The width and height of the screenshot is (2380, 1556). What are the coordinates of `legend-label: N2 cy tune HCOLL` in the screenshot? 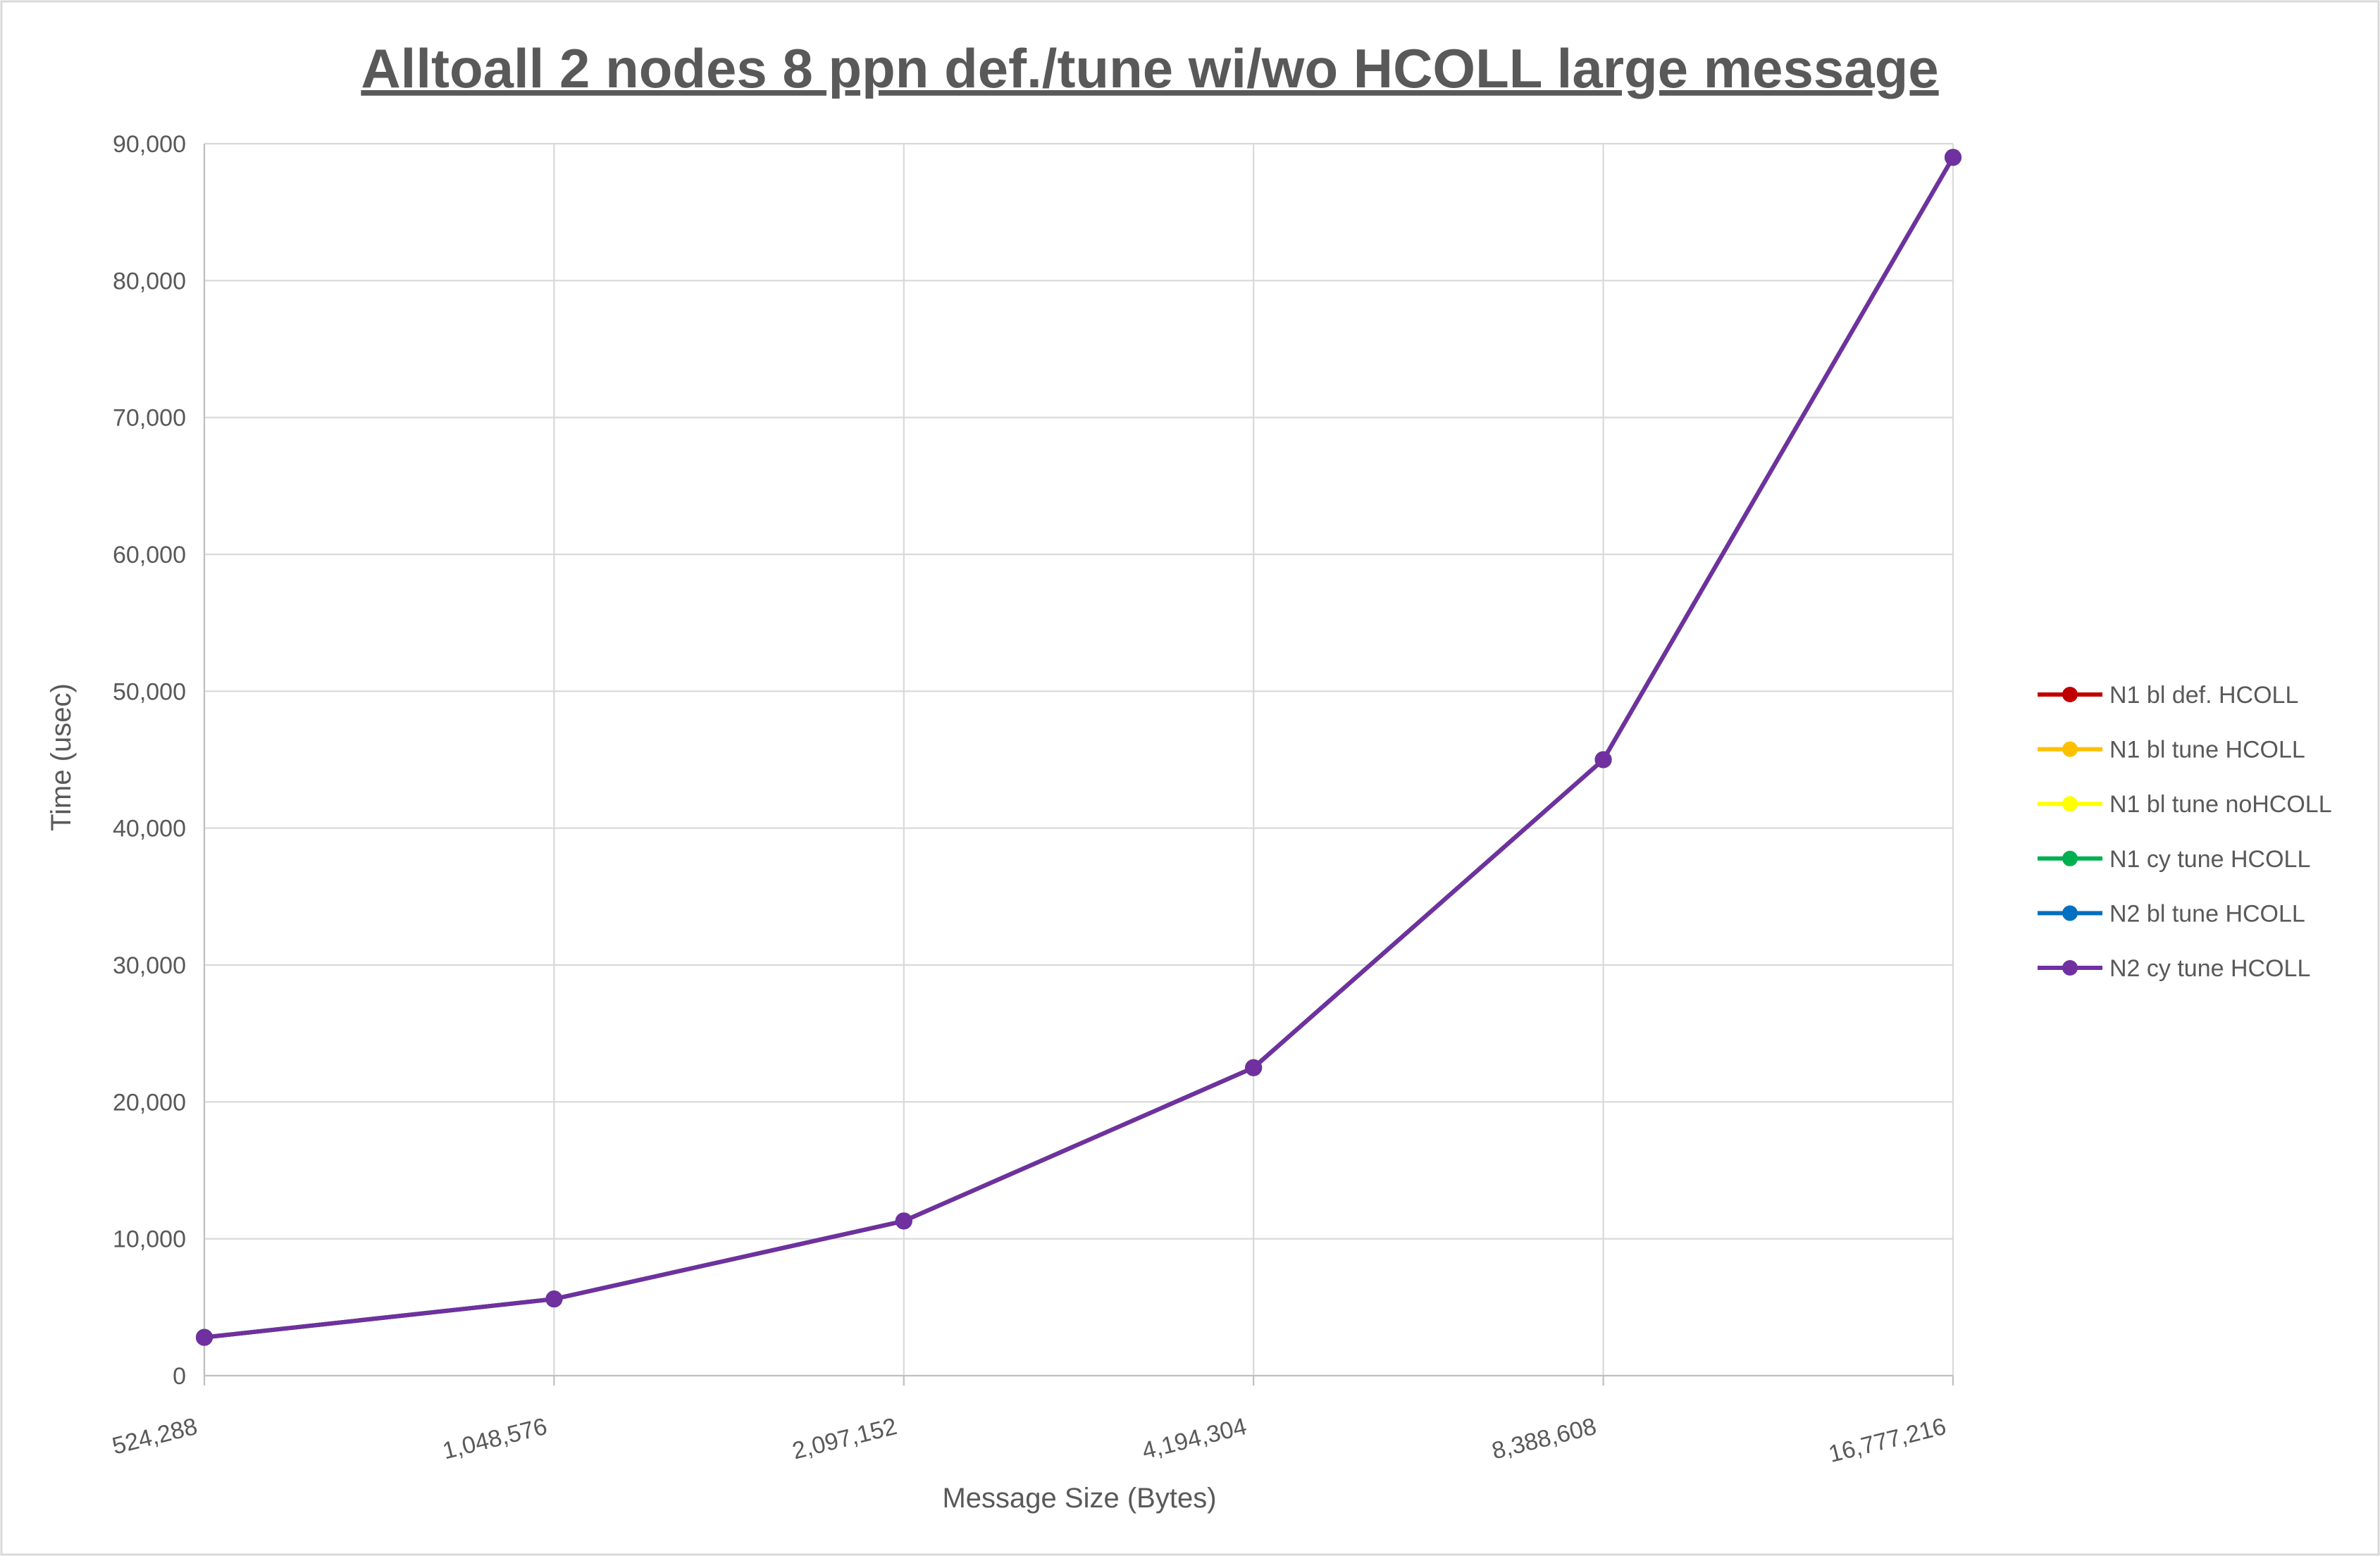 It's located at (2209, 968).